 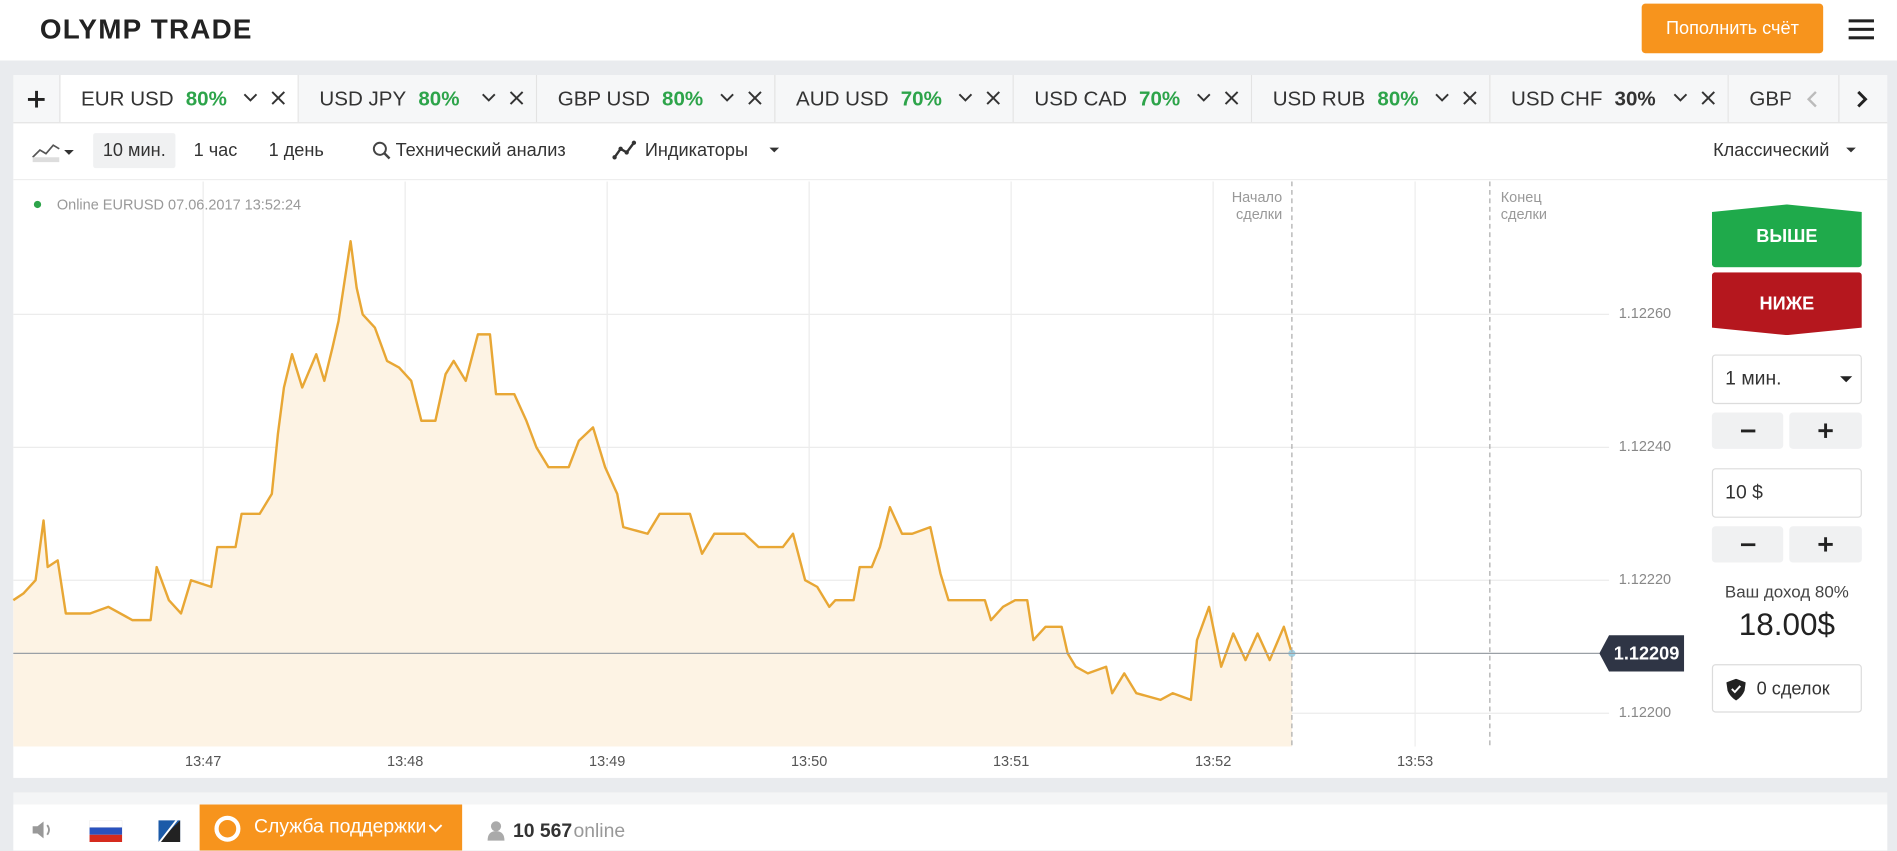 I want to click on asset-name: USD CHF, so click(x=1557, y=98).